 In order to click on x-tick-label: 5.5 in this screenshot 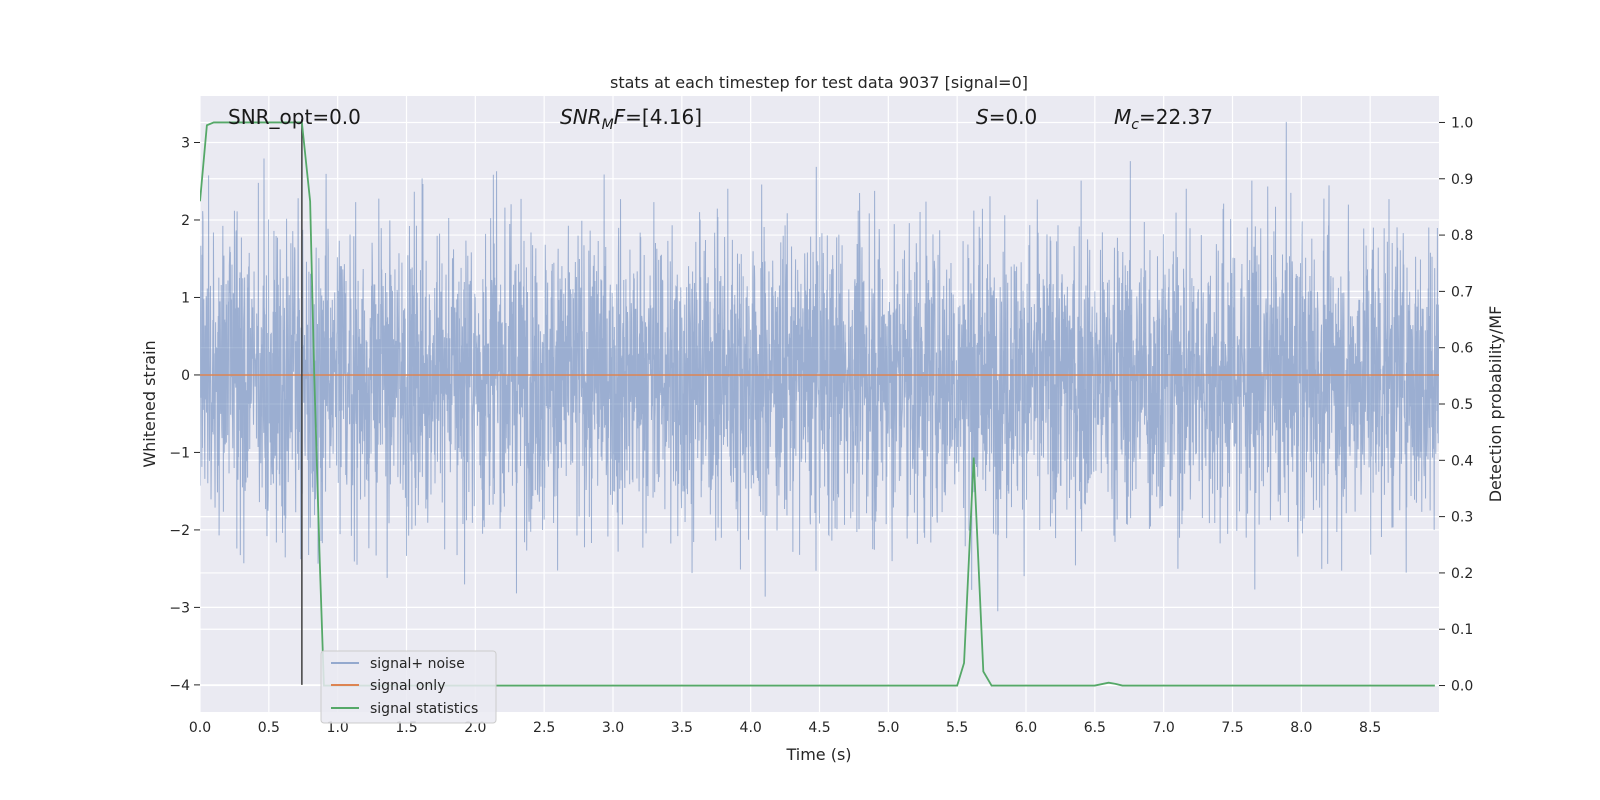, I will do `click(957, 728)`.